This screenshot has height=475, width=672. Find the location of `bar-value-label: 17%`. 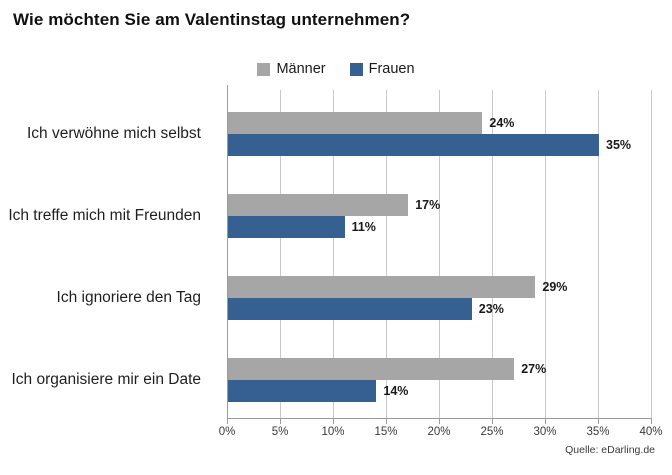

bar-value-label: 17% is located at coordinates (428, 205).